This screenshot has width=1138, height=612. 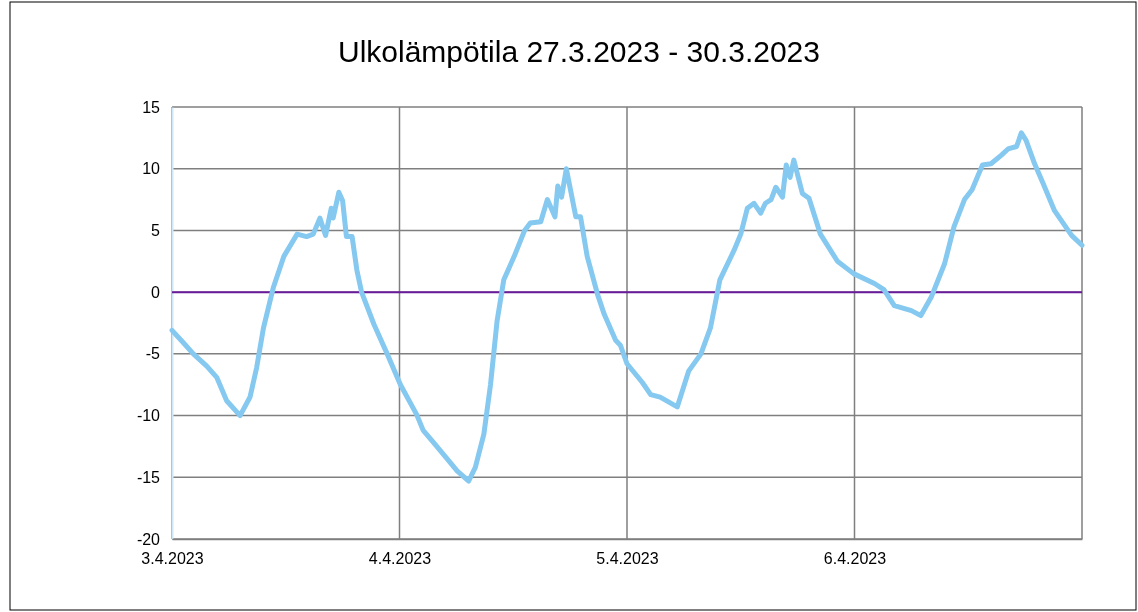 What do you see at coordinates (156, 231) in the screenshot?
I see `y-tick-label: 5` at bounding box center [156, 231].